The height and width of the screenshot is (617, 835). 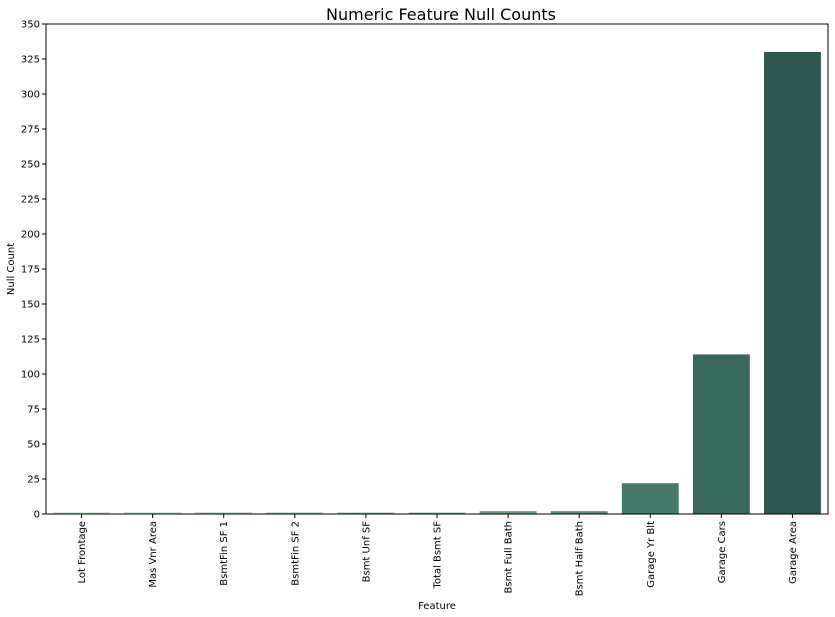 I want to click on y-tick-label: 350, so click(x=30, y=25).